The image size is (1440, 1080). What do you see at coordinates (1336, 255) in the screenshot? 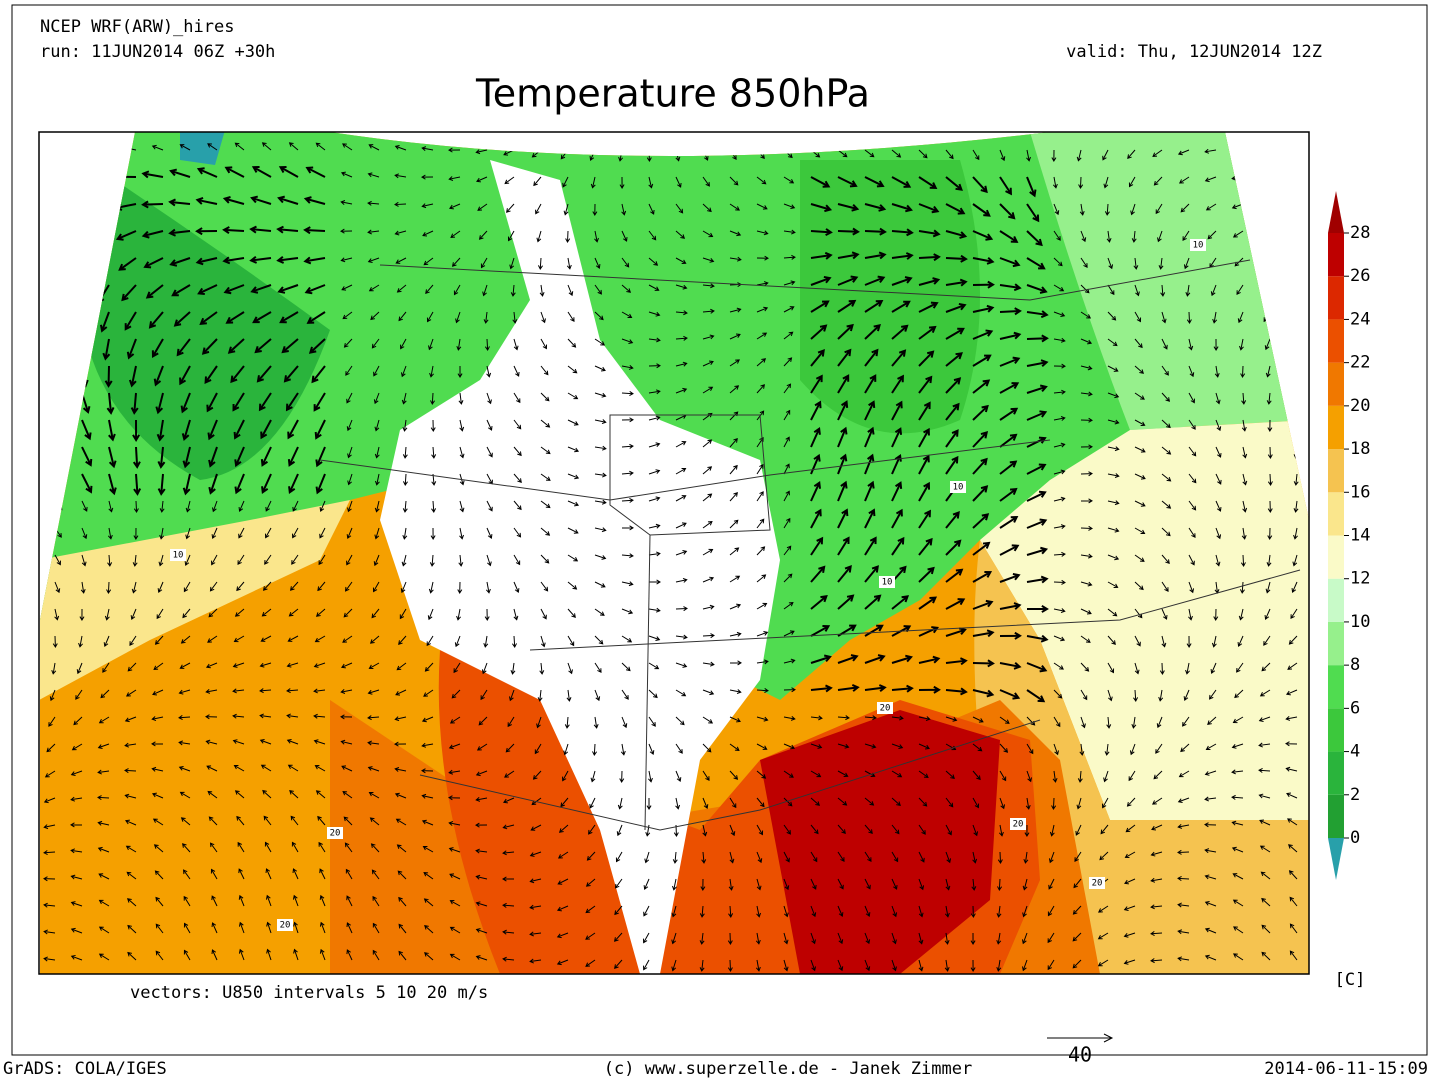
I see `colorbar-band` at bounding box center [1336, 255].